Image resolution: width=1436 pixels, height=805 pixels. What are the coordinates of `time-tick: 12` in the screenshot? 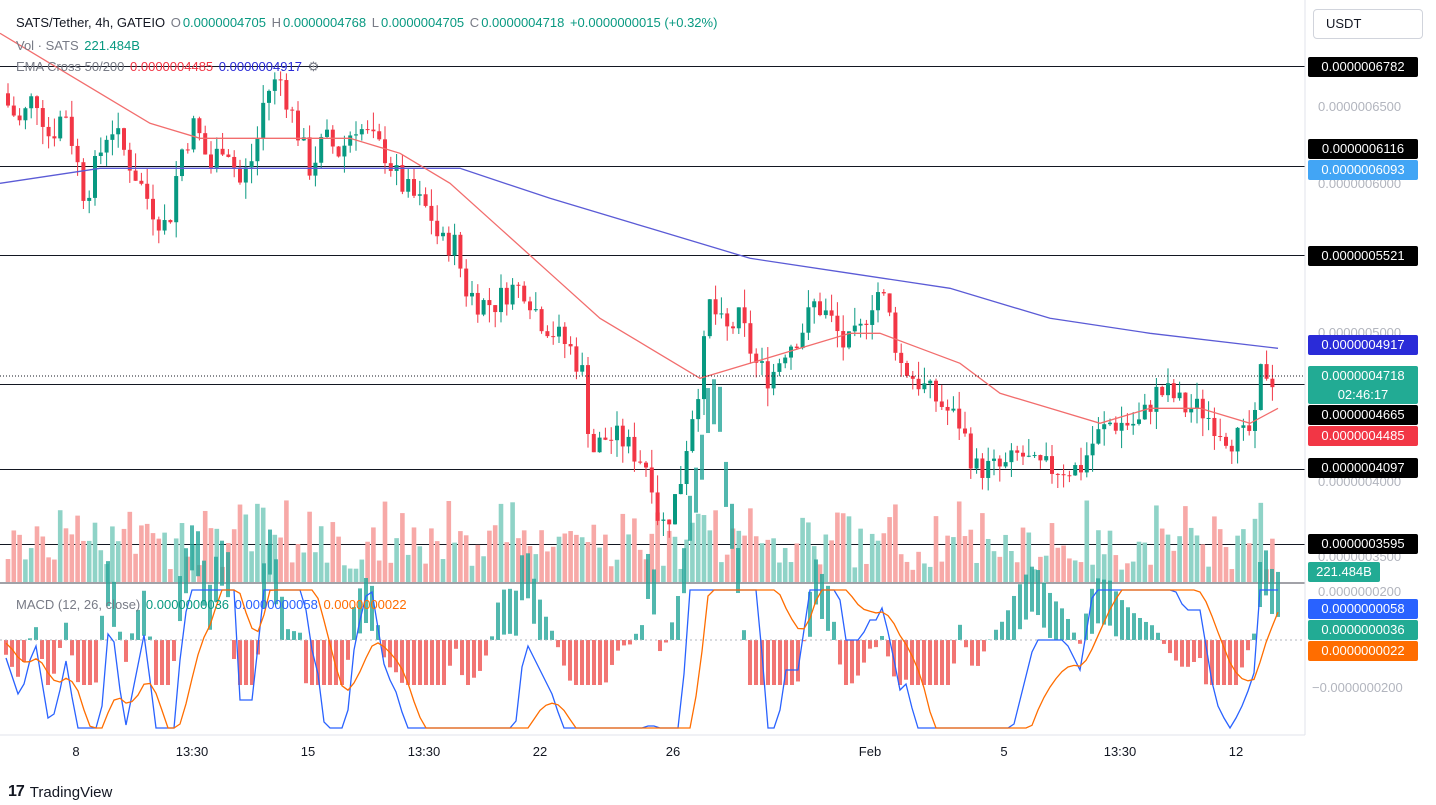 It's located at (1236, 751).